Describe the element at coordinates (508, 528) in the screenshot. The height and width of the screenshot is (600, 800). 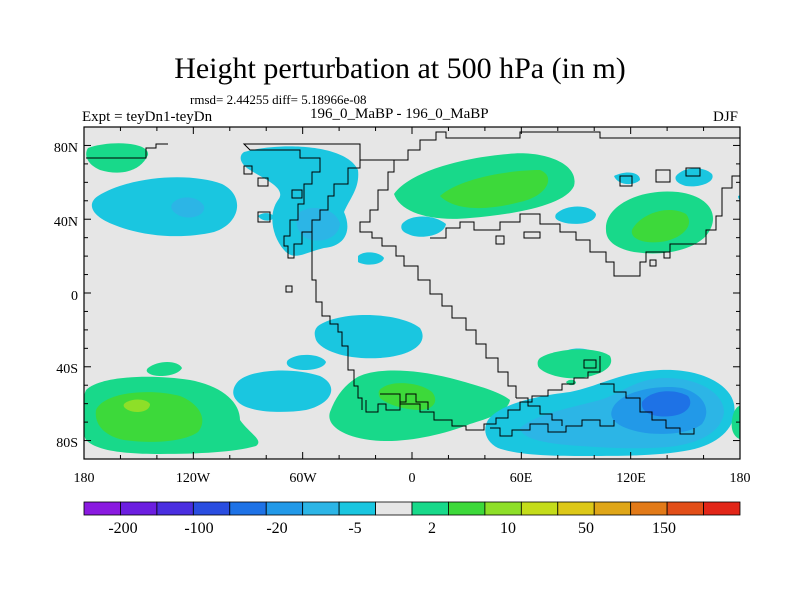
I see `colorbar-label: 10` at that location.